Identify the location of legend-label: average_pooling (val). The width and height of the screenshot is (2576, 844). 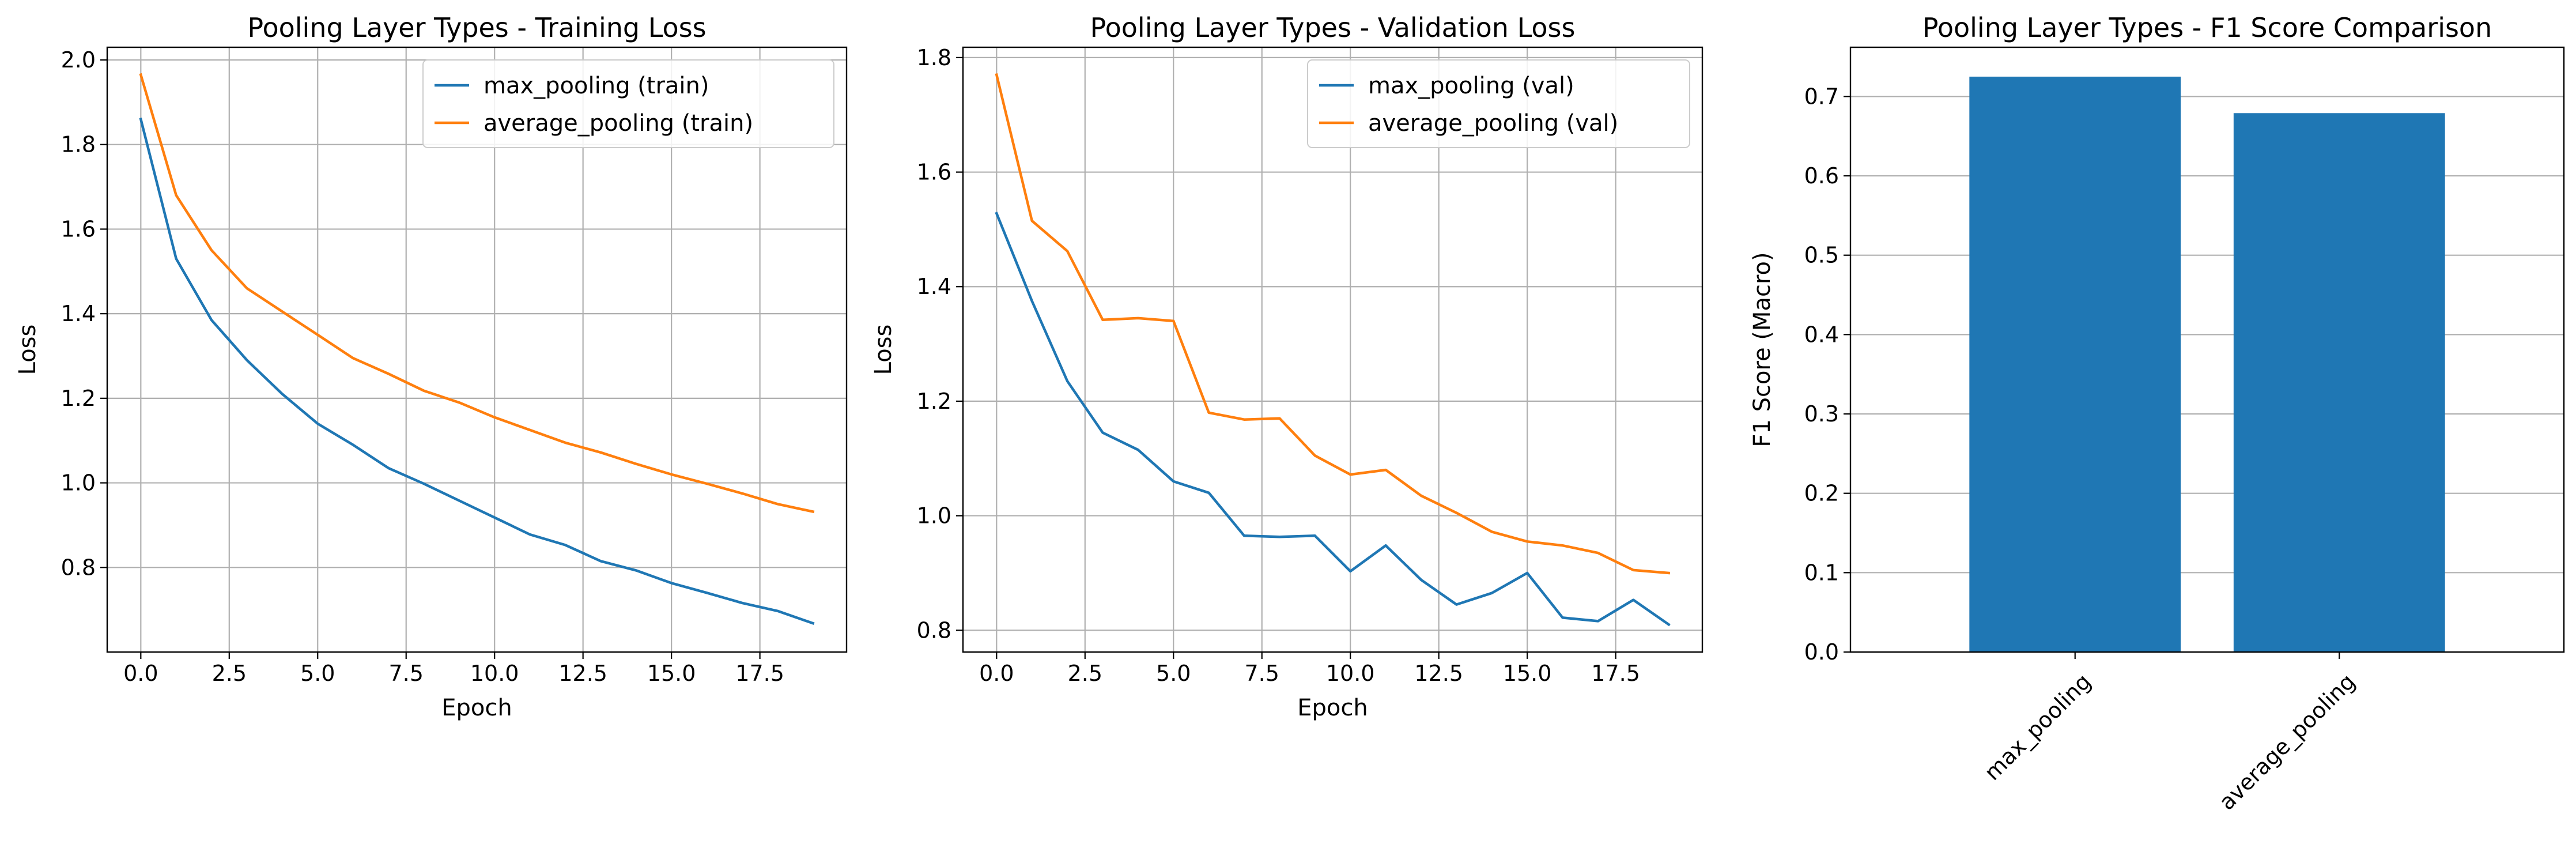
(1493, 123).